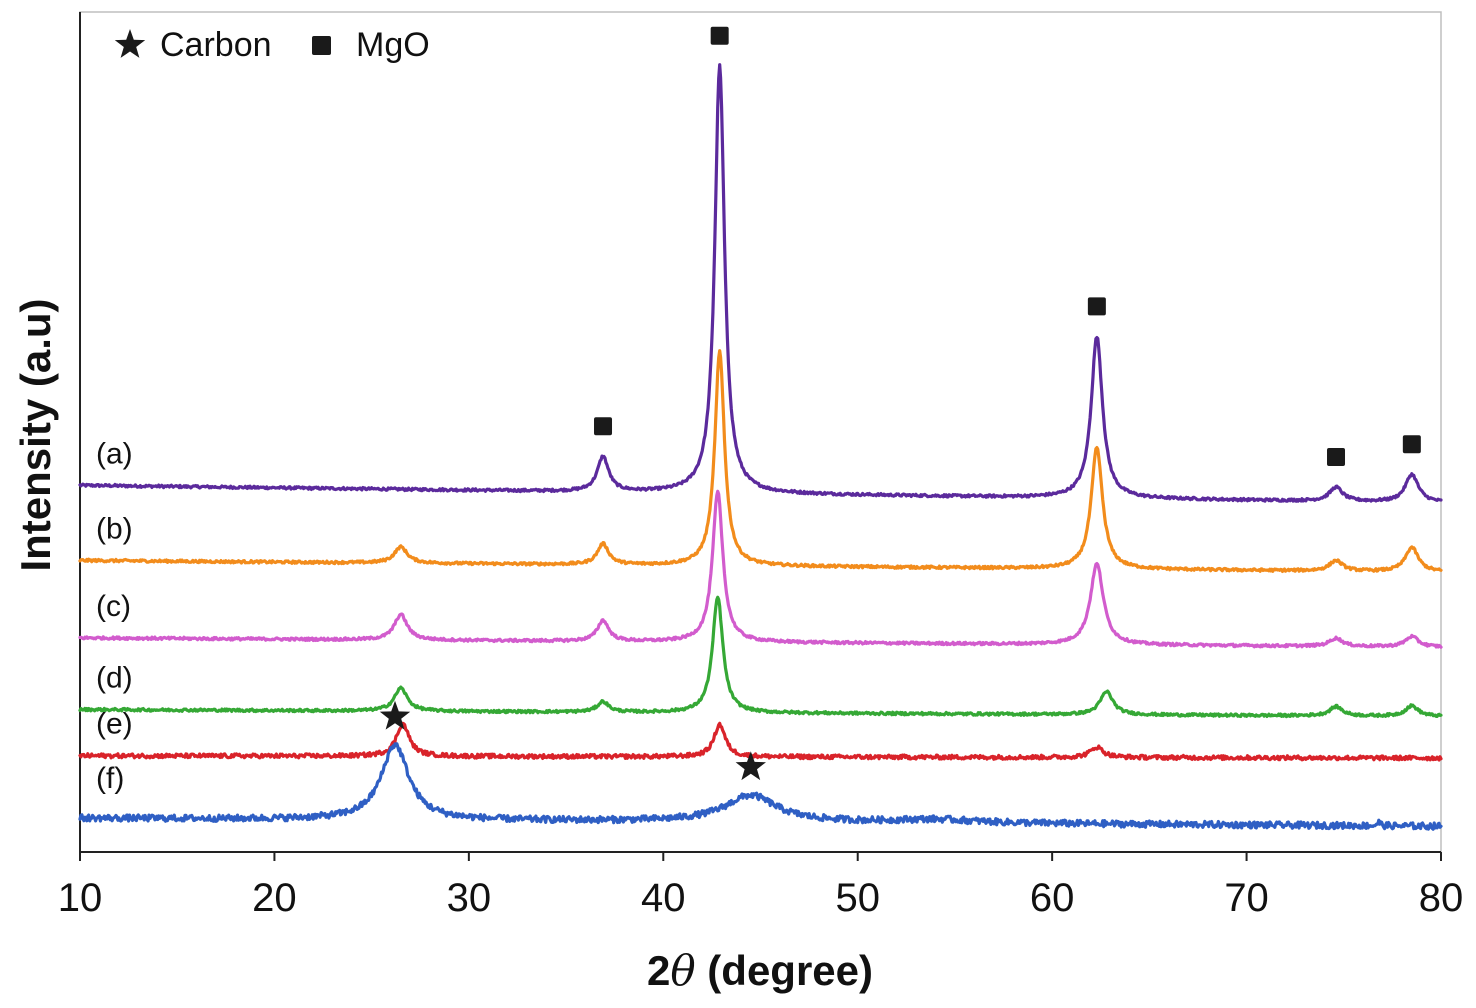 This screenshot has height=1008, width=1476. What do you see at coordinates (80, 898) in the screenshot?
I see `x-tick-label: 10` at bounding box center [80, 898].